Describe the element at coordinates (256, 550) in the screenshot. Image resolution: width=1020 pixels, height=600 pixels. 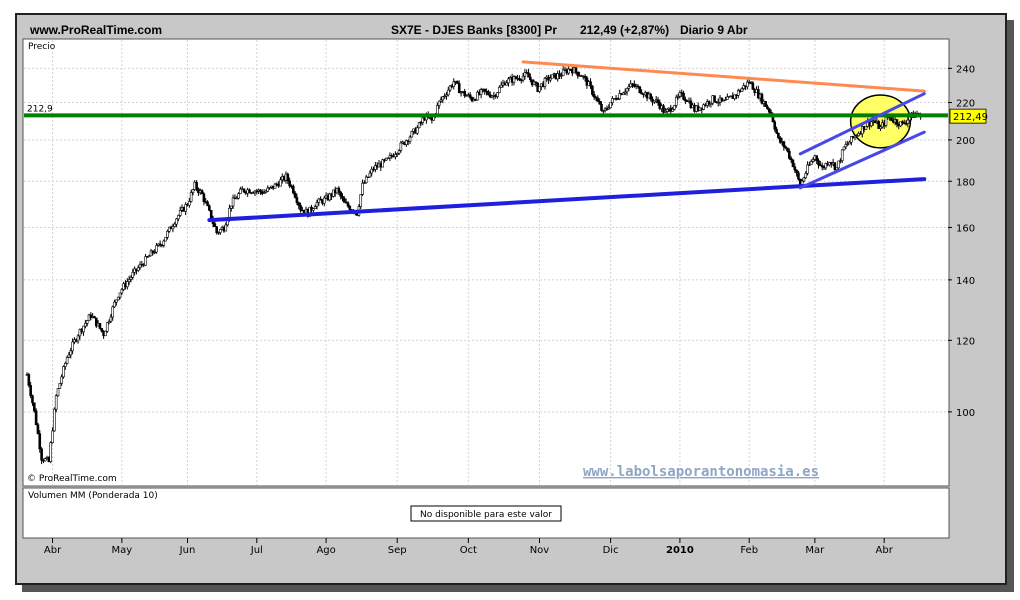
I see `x-tick-label: Jul` at that location.